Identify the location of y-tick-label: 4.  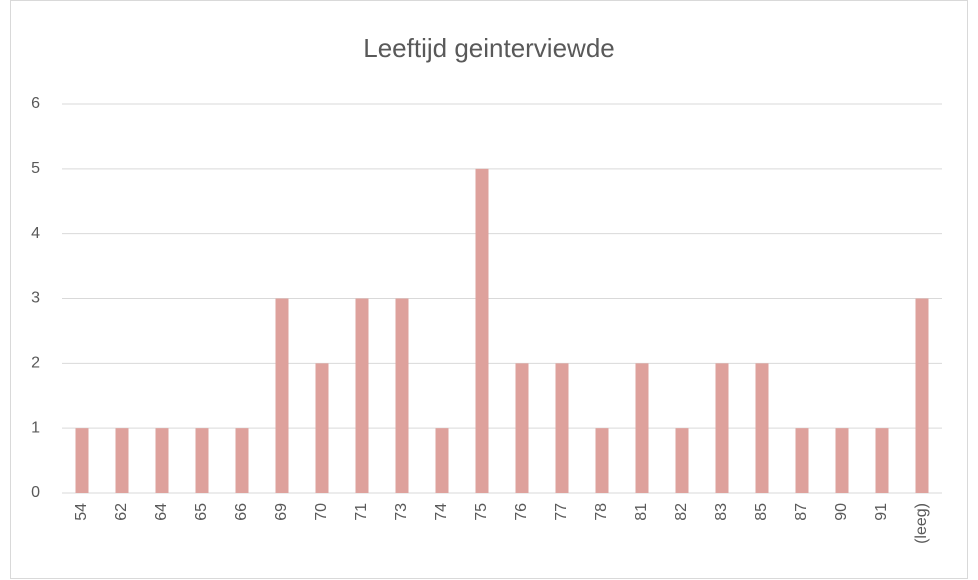
(35, 233).